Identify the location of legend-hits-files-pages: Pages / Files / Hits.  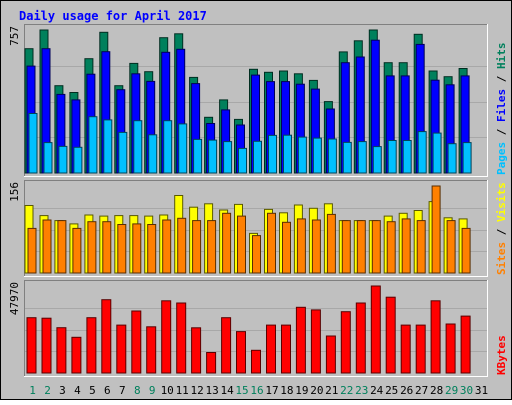
(501, 109).